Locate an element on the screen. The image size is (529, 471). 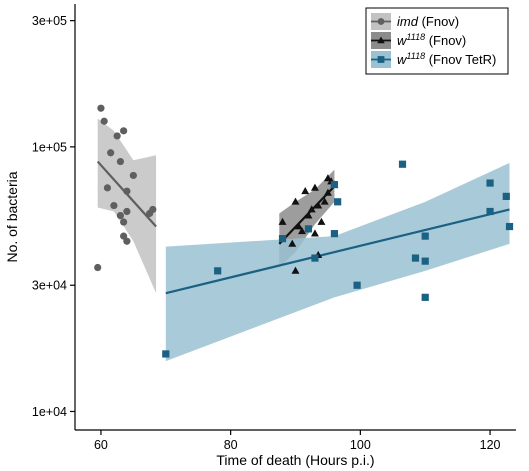
y-tick-label-3: 3e+05 is located at coordinates (49, 21).